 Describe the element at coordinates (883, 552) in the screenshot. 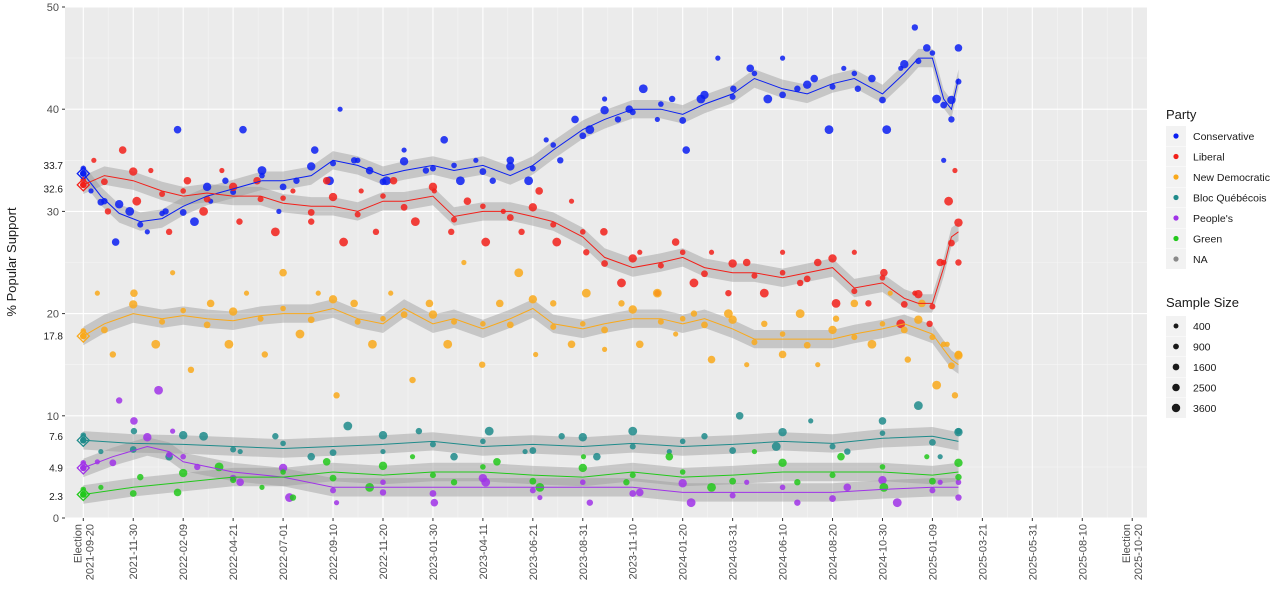

I see `x-tick-label: 2024-10-30` at that location.